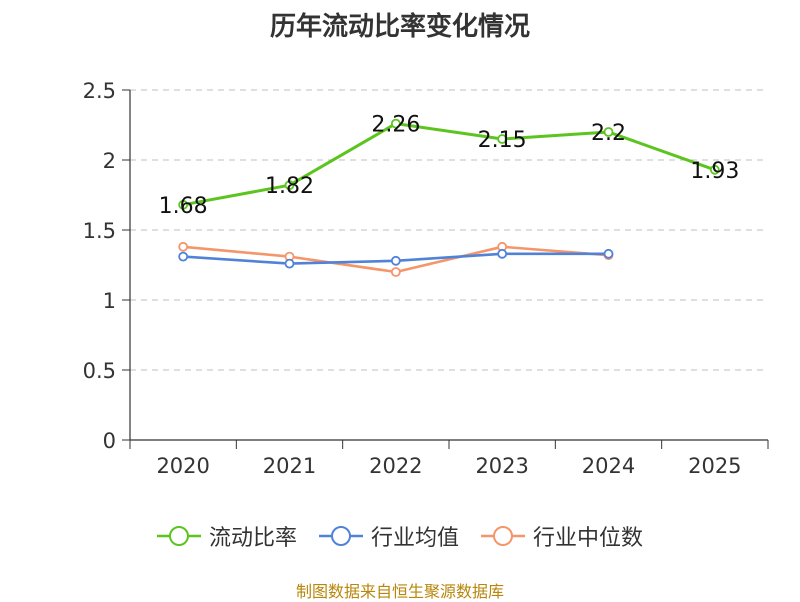 This screenshot has width=800, height=602. What do you see at coordinates (99, 371) in the screenshot?
I see `y-tick-label: 0.5` at bounding box center [99, 371].